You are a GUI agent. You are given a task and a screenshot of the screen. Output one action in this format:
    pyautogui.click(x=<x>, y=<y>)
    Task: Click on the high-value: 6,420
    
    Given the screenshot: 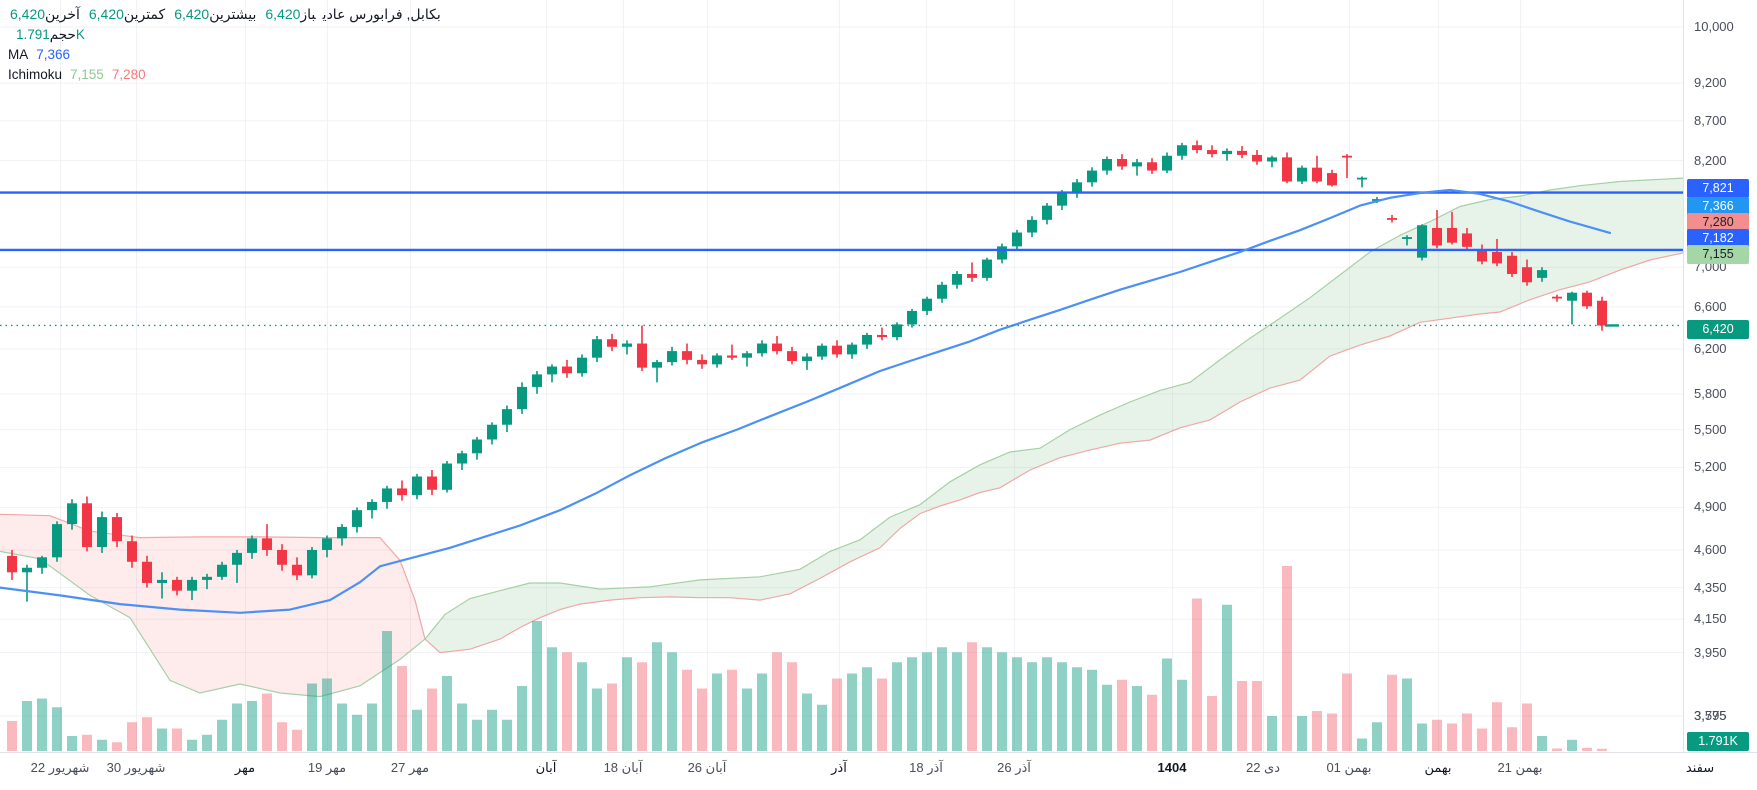 What is the action you would take?
    pyautogui.click(x=192, y=14)
    